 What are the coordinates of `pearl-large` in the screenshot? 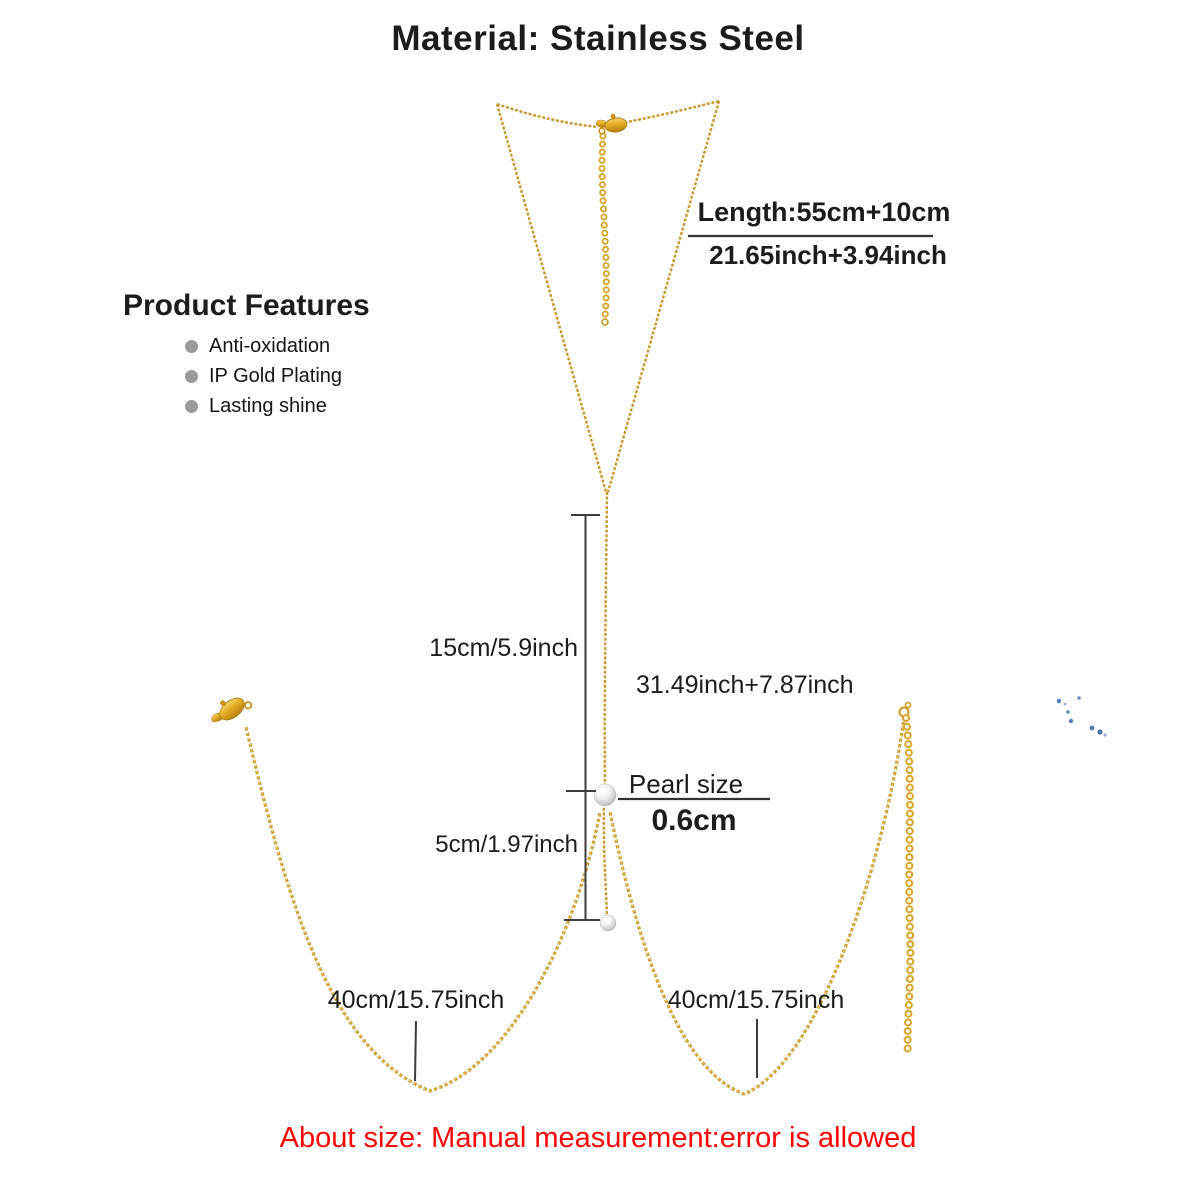 It's located at (605, 795).